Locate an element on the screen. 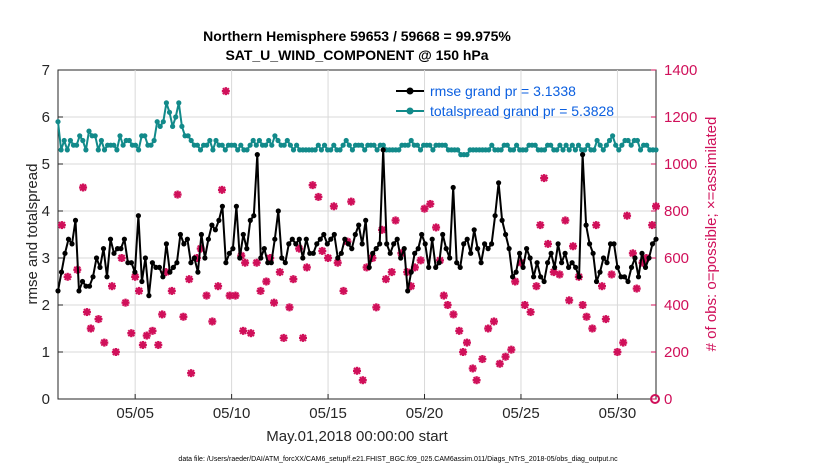 Image resolution: width=830 pixels, height=470 pixels. x-axis-label: May.01,2018 00:00:00 start is located at coordinates (357, 436).